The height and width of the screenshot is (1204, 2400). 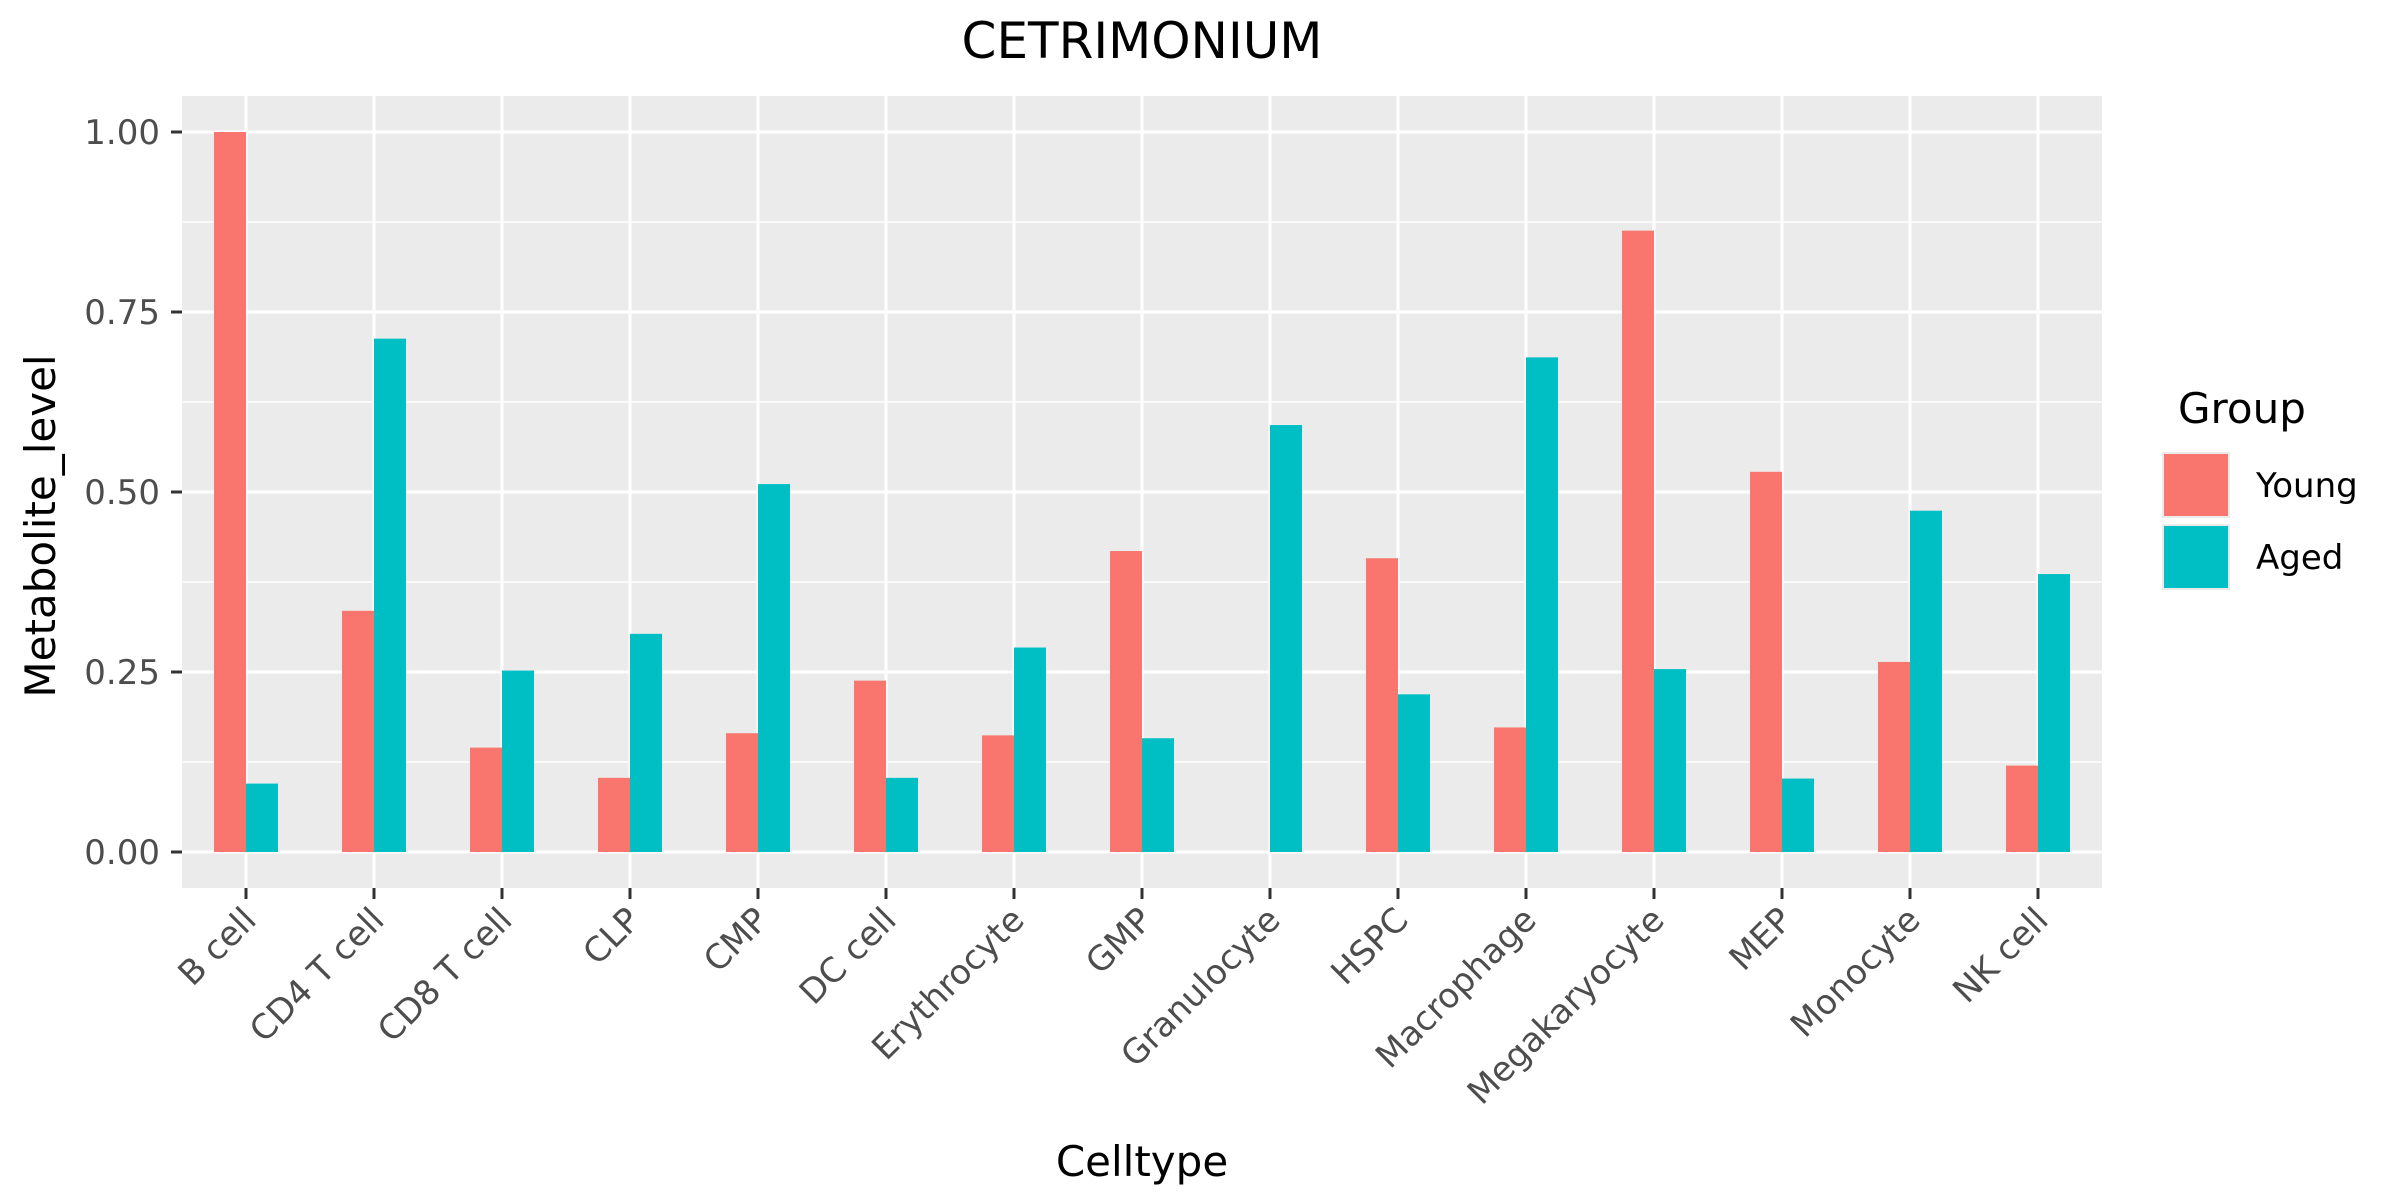 I want to click on bar-aged-hspc, so click(x=1414, y=773).